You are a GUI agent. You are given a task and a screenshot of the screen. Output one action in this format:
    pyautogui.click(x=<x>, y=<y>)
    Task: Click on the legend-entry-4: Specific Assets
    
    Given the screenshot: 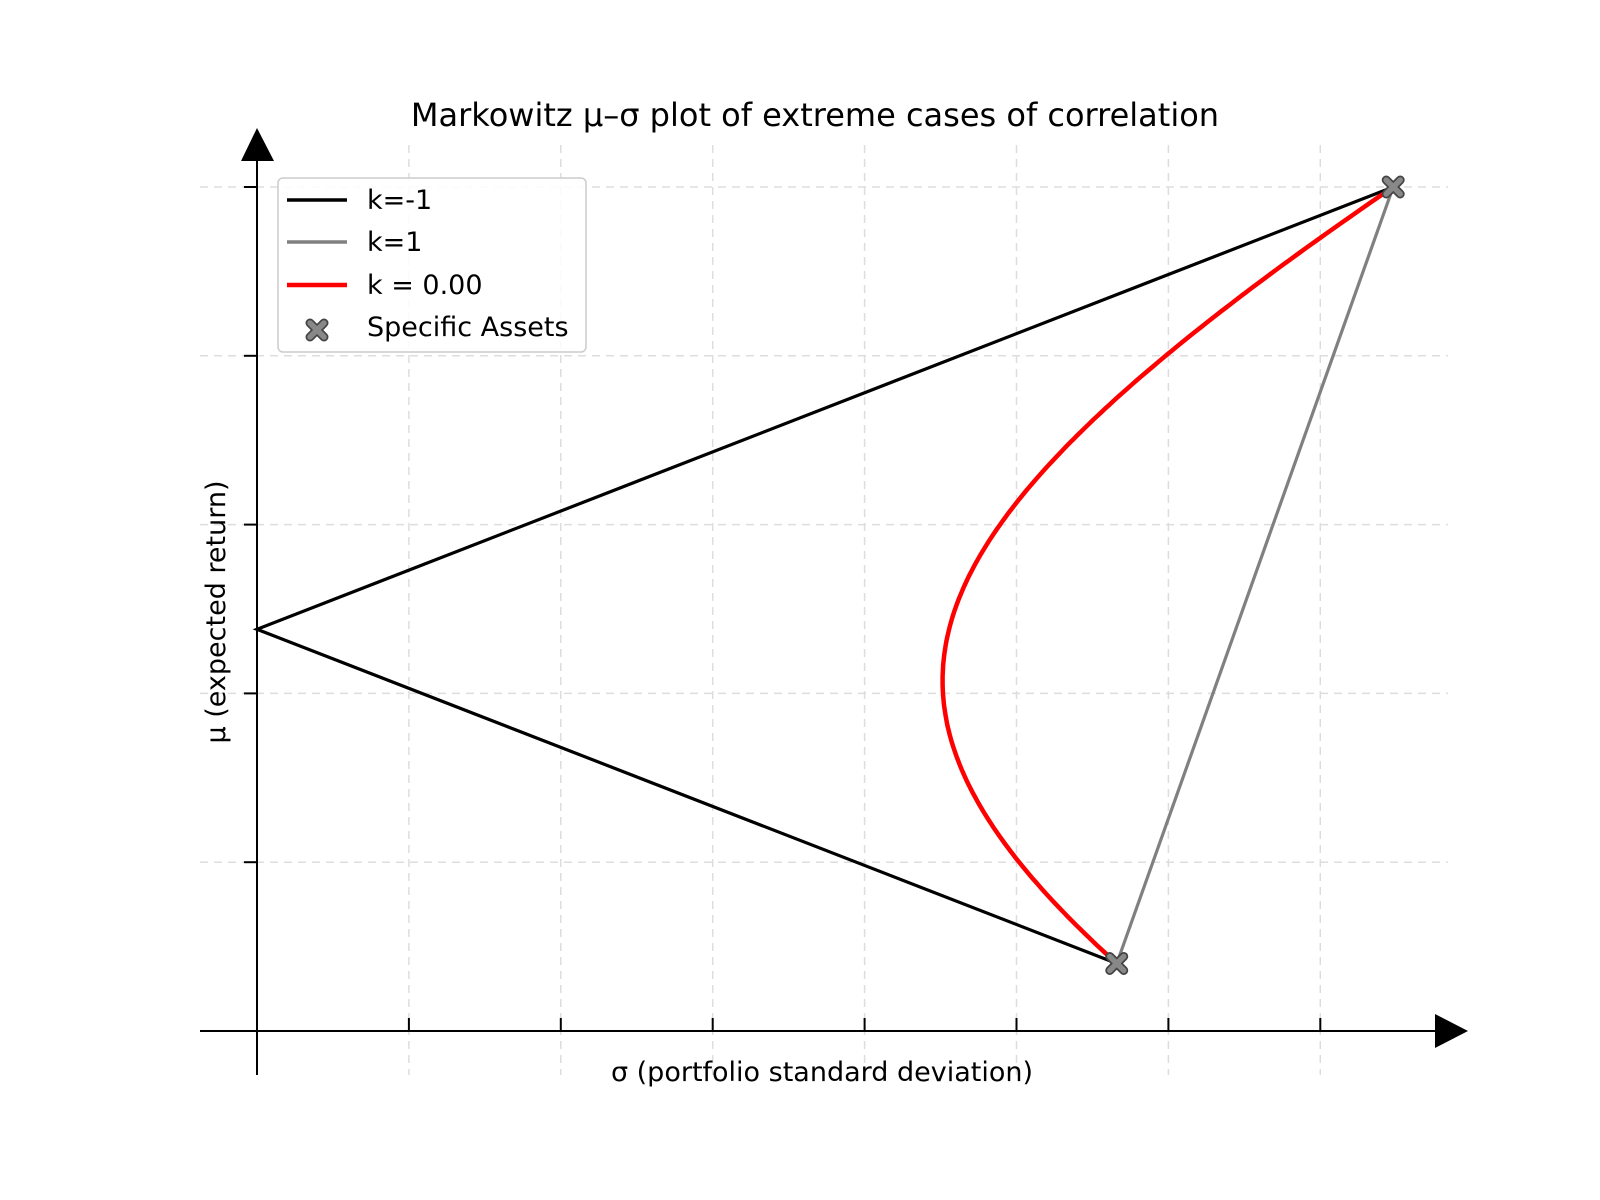 What is the action you would take?
    pyautogui.click(x=437, y=327)
    